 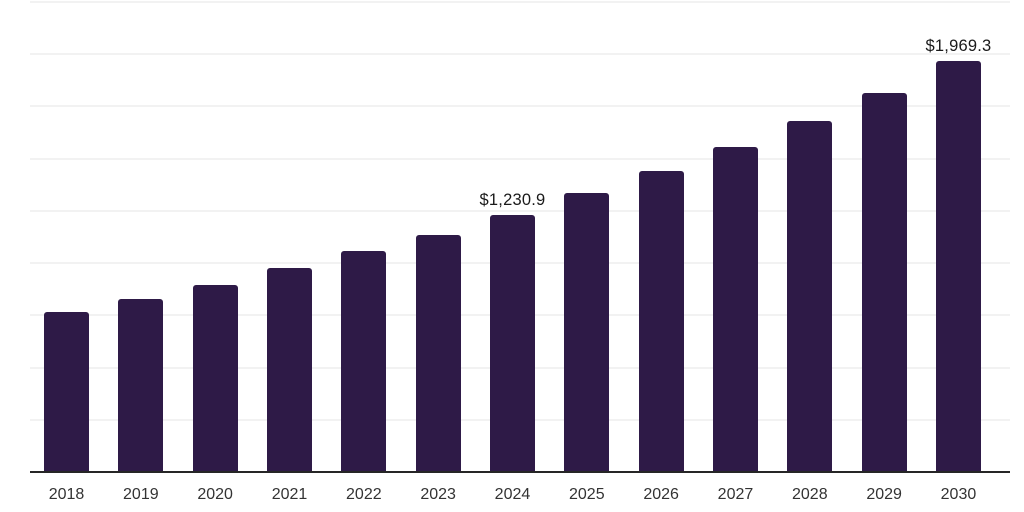 What do you see at coordinates (289, 494) in the screenshot?
I see `x-tick-label-2021: 2021` at bounding box center [289, 494].